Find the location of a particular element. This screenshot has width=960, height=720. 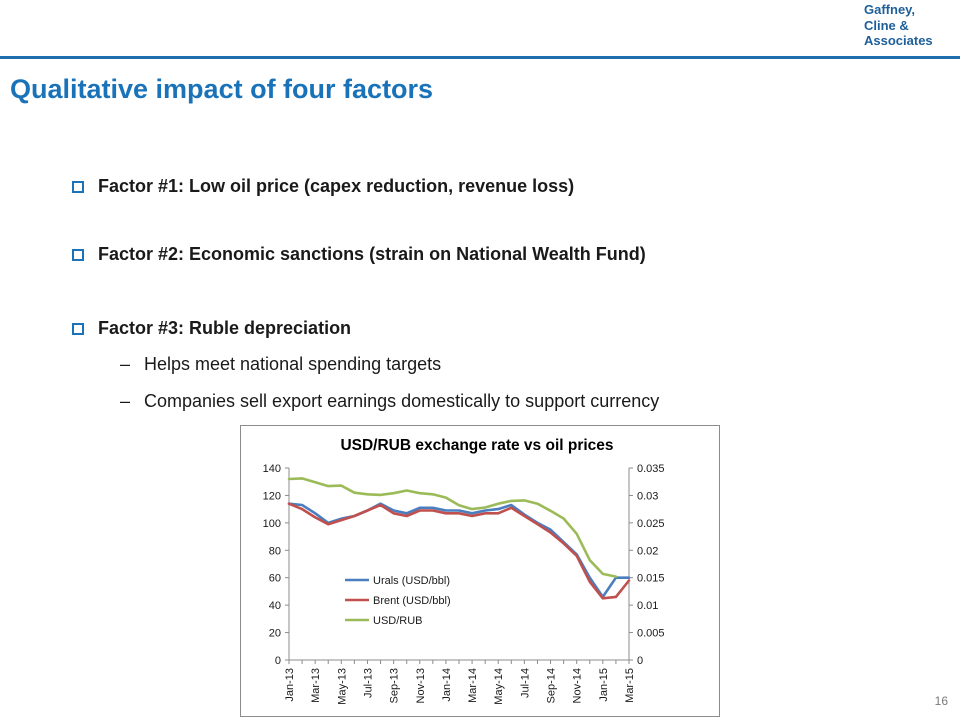

chart-legend: Urals (USD/bbl) Brent (USD/bbl) USD/RUB is located at coordinates (398, 601).